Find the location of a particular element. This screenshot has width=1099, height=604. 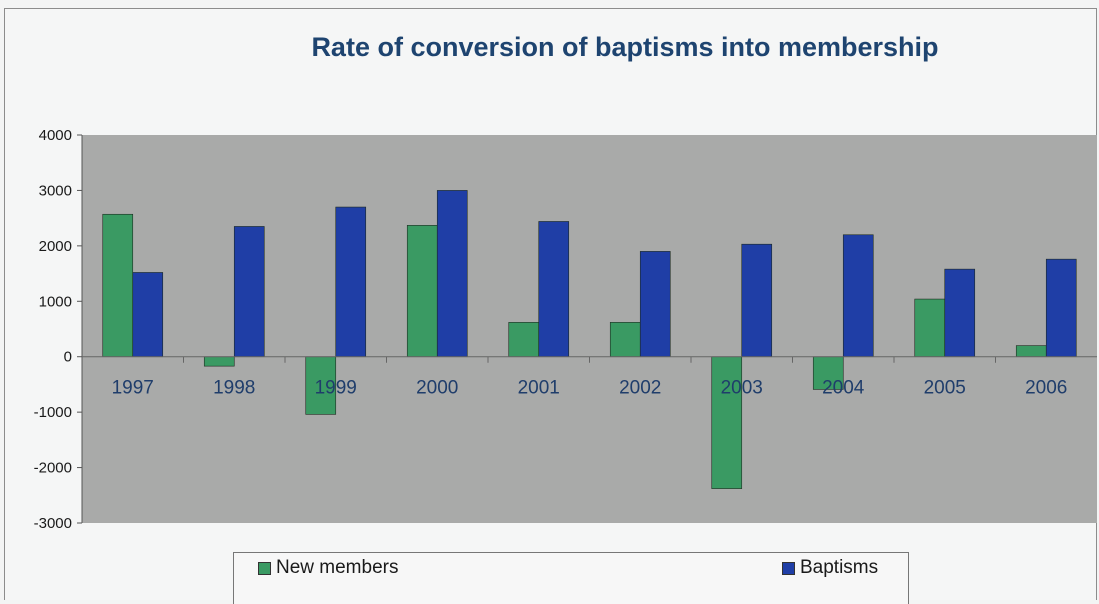

x-tick-label: 2000 is located at coordinates (437, 388).